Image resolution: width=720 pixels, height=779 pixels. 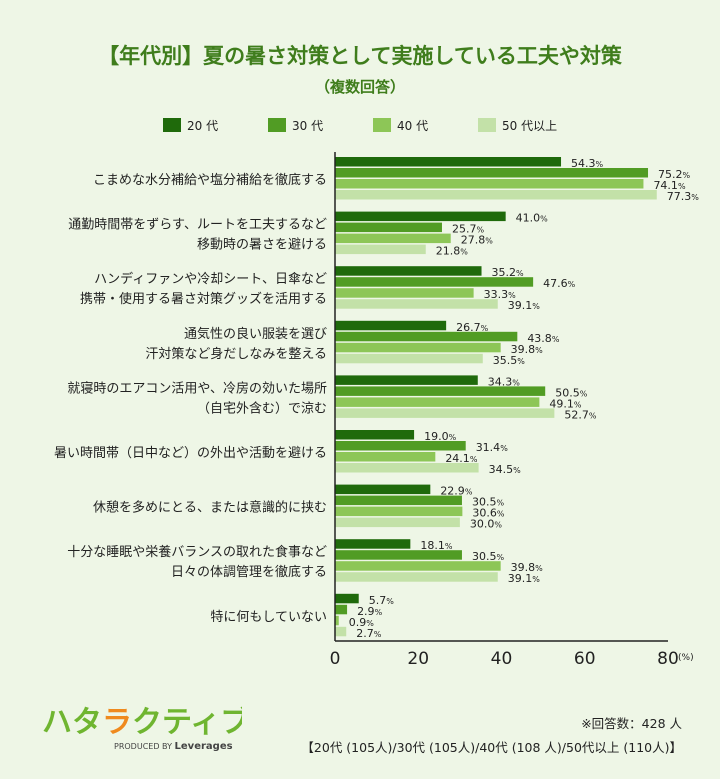 What do you see at coordinates (543, 338) in the screenshot?
I see `data-label: 43.8%` at bounding box center [543, 338].